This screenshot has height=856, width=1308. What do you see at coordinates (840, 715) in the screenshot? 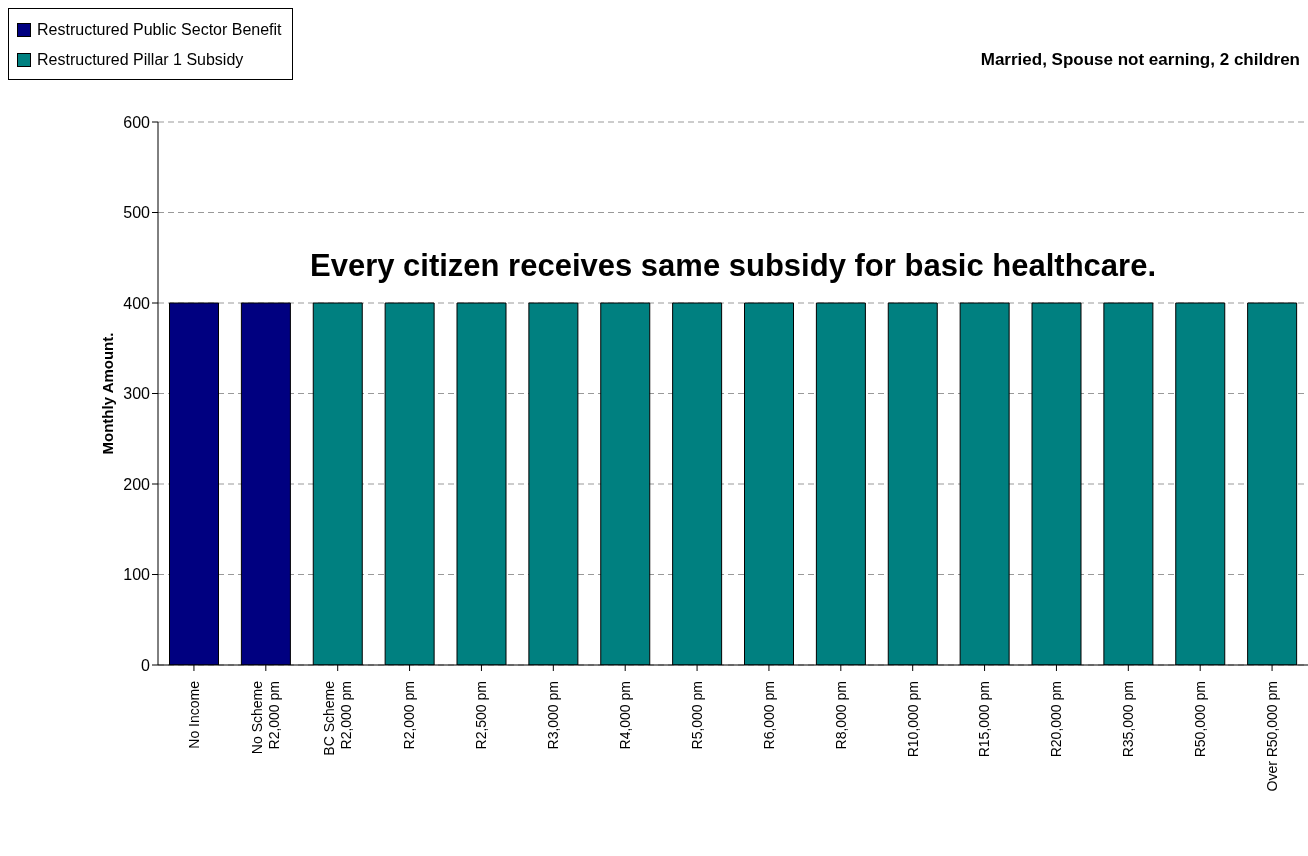
I see `x-tick-label: R8,000 pm` at bounding box center [840, 715].